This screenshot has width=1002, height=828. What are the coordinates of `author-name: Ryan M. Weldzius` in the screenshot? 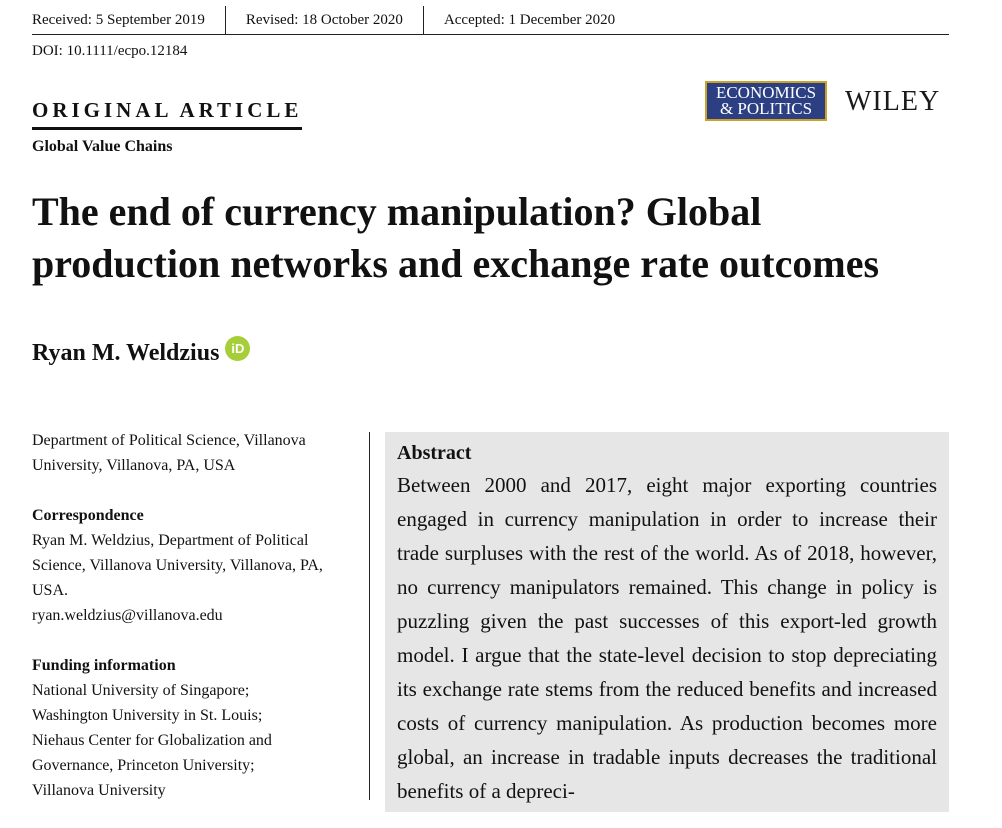 It's located at (126, 353).